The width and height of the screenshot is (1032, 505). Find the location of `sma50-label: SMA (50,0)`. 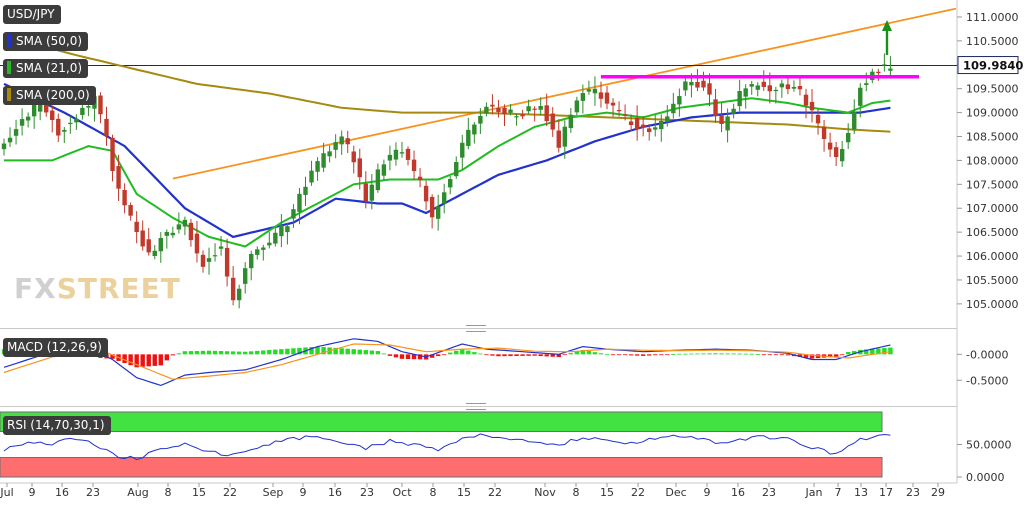

sma50-label: SMA (50,0) is located at coordinates (46, 41).